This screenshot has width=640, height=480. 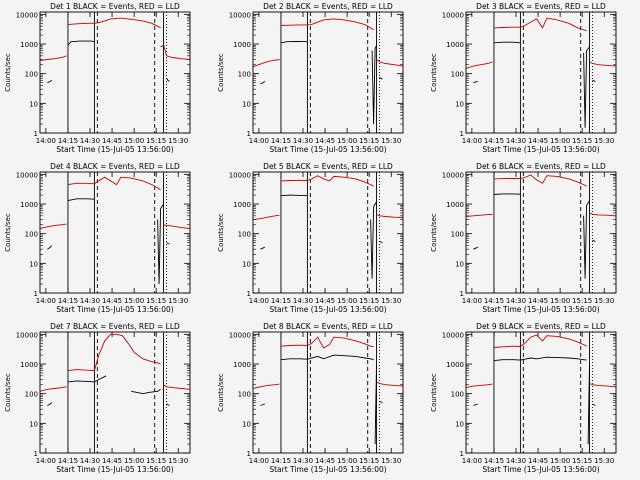 I want to click on chart-title: Det 7 BLACK = Events, RED = LLD, so click(x=115, y=326).